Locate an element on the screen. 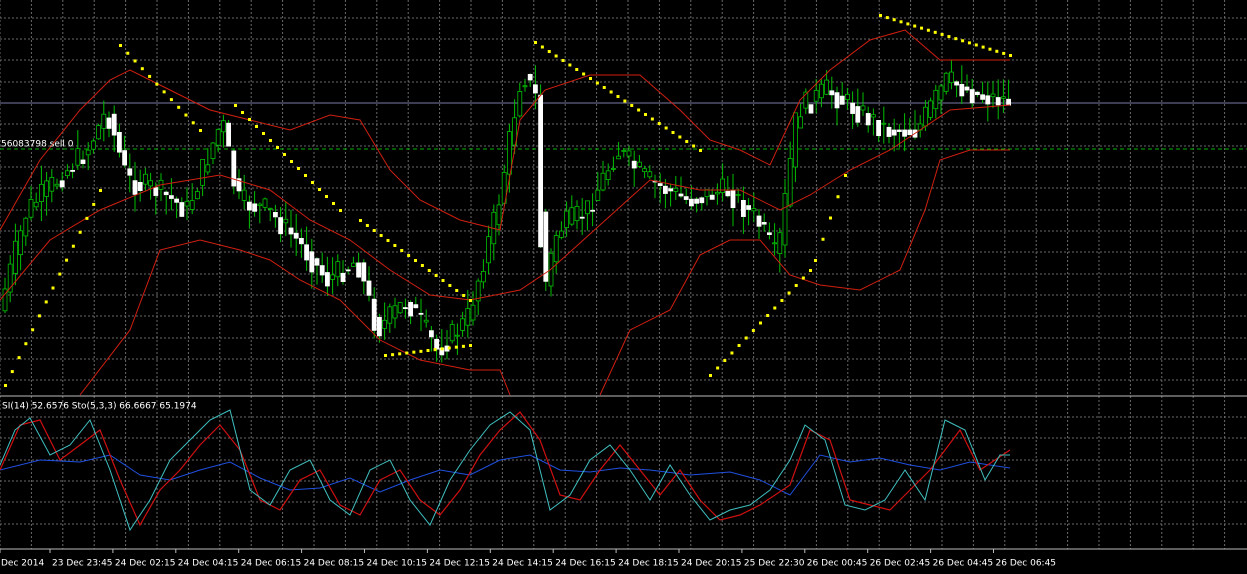 The width and height of the screenshot is (1247, 574). time-label: 26 Dec 00:45 is located at coordinates (837, 564).